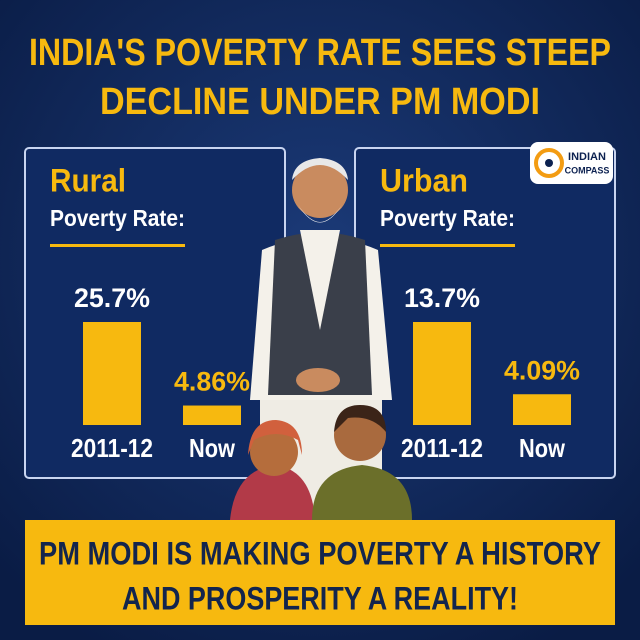  What do you see at coordinates (442, 298) in the screenshot?
I see `value-label: 13.7%` at bounding box center [442, 298].